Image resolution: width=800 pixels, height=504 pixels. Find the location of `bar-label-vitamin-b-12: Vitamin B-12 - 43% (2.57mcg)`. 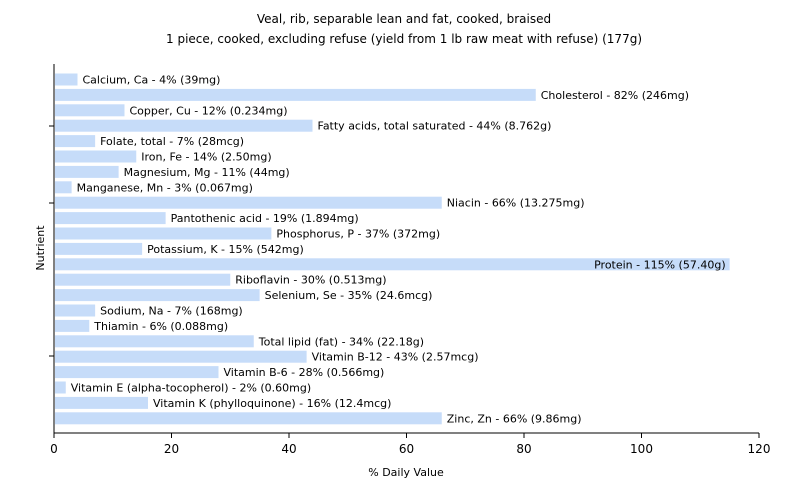

bar-label-vitamin-b-12: Vitamin B-12 - 43% (2.57mcg) is located at coordinates (395, 357).